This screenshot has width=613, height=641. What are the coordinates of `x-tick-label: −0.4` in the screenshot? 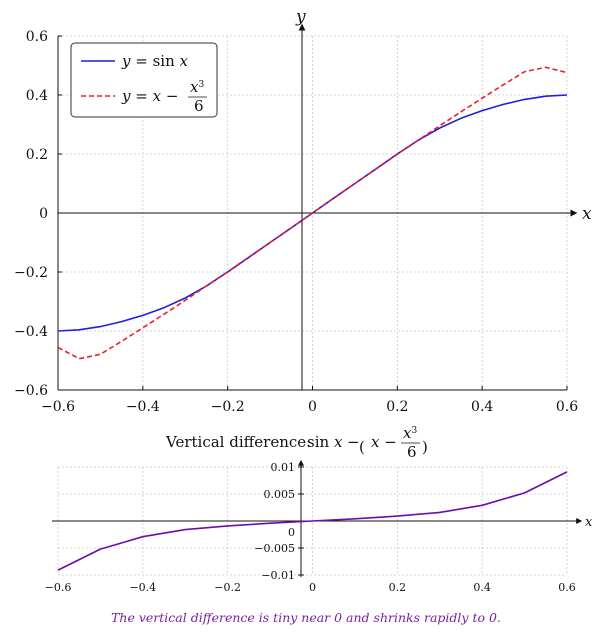 It's located at (143, 407).